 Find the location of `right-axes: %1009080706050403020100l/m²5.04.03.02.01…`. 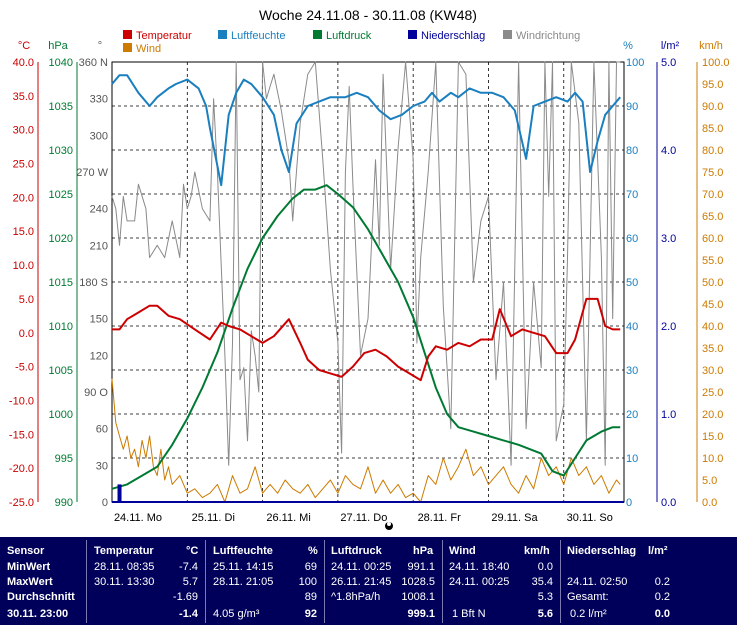

right-axes: %1009080706050403020100l/m²5.04.03.02.01… is located at coordinates (676, 274).